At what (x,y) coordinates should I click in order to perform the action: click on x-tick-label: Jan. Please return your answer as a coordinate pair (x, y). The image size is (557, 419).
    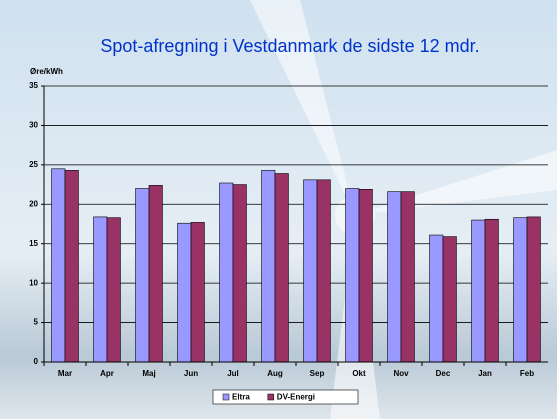
    Looking at the image, I should click on (485, 373).